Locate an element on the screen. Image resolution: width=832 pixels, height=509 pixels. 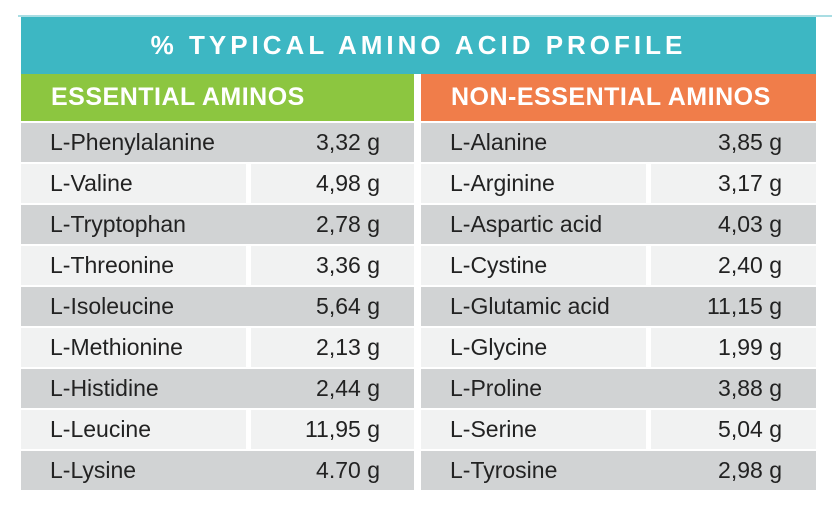
amino-name: L-Histidine is located at coordinates (104, 388).